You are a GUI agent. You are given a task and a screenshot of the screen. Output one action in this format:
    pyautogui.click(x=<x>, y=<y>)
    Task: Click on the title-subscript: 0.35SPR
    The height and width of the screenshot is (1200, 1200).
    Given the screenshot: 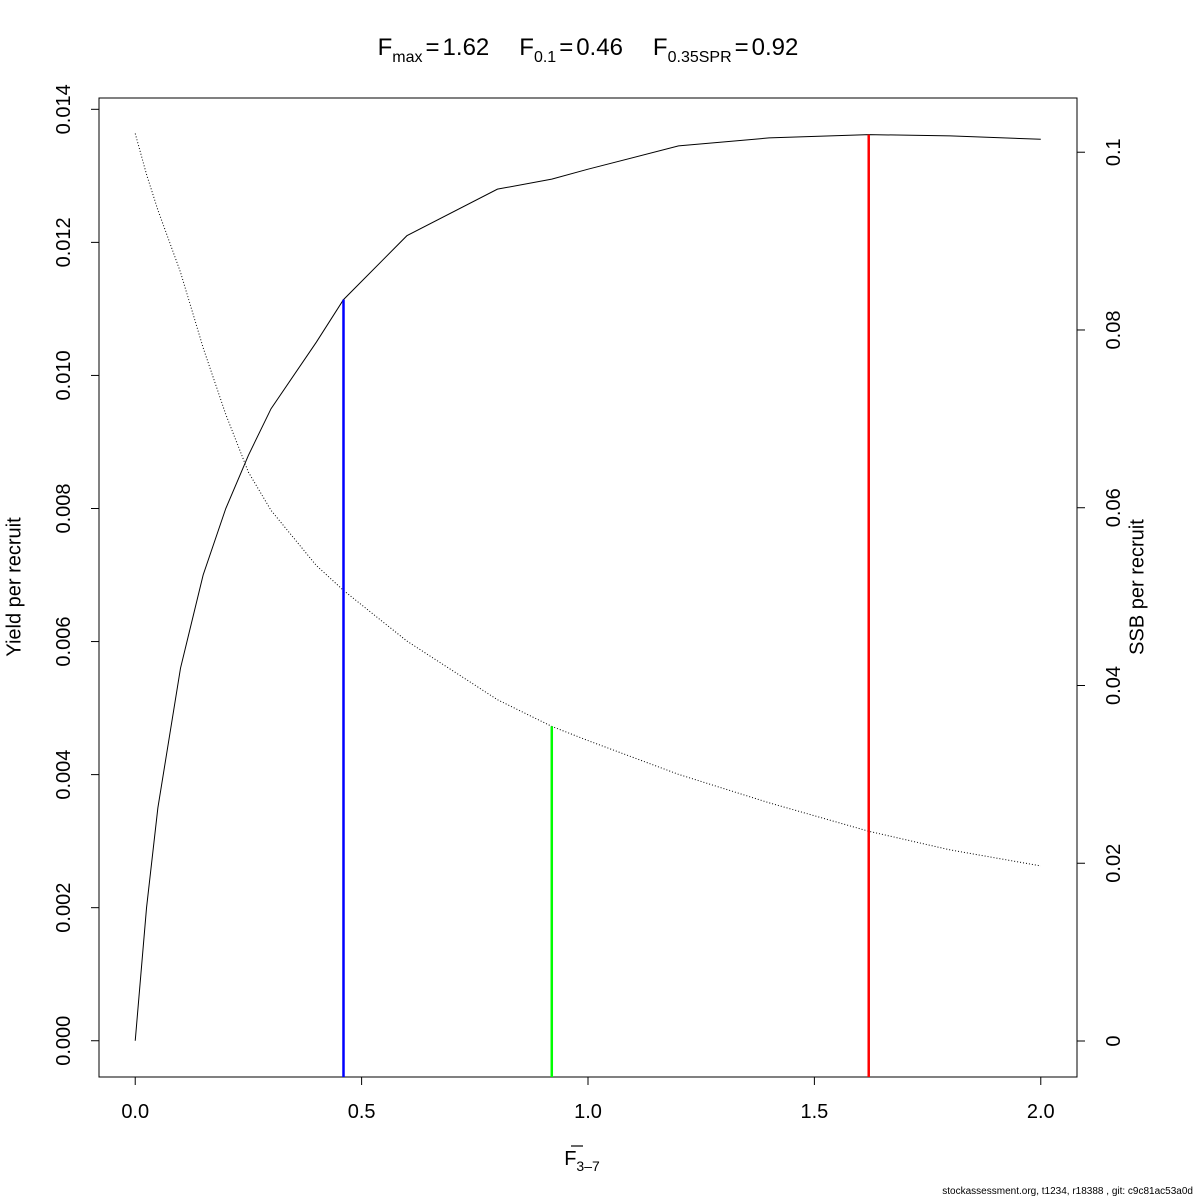 What is the action you would take?
    pyautogui.click(x=700, y=57)
    